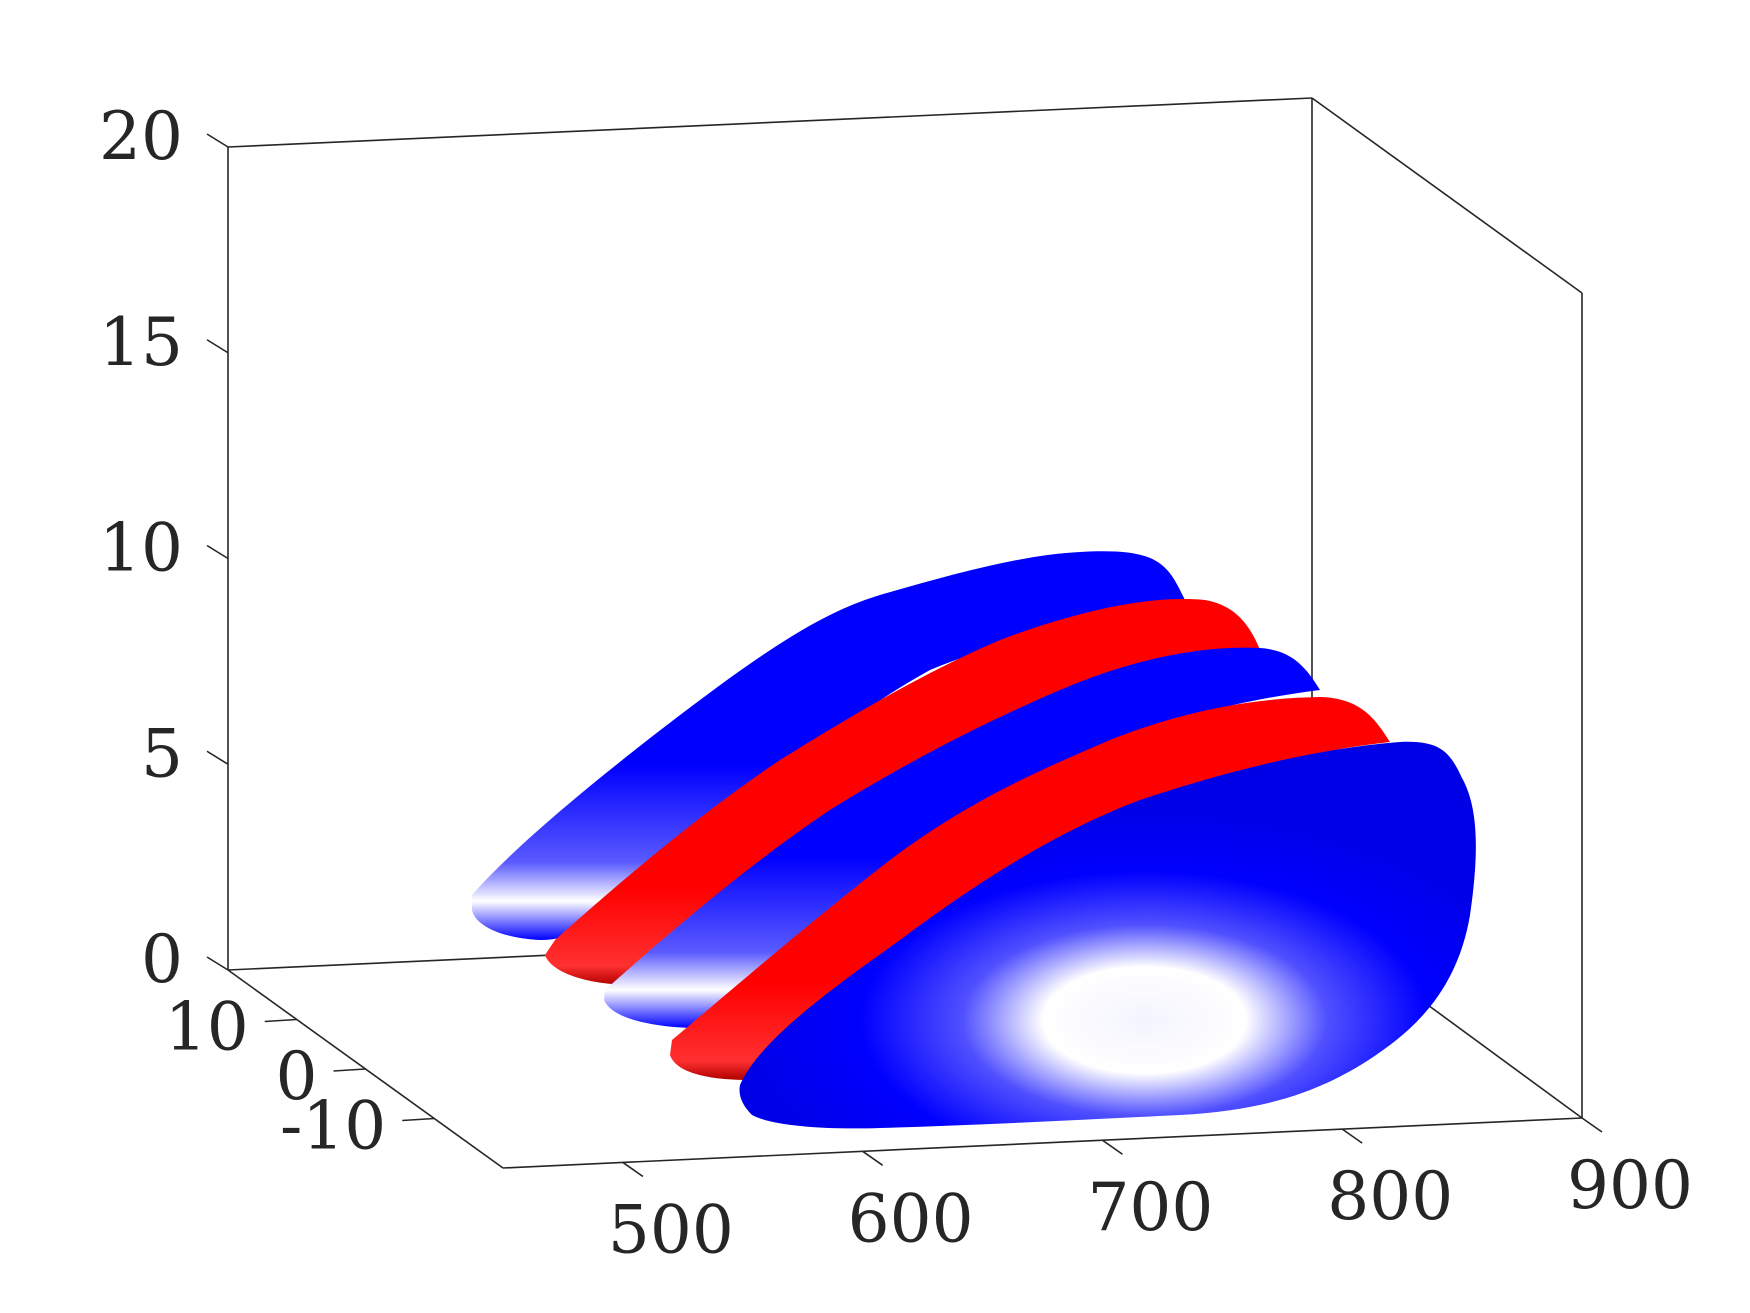  What do you see at coordinates (1042, 1143) in the screenshot?
I see `x-axis-line` at bounding box center [1042, 1143].